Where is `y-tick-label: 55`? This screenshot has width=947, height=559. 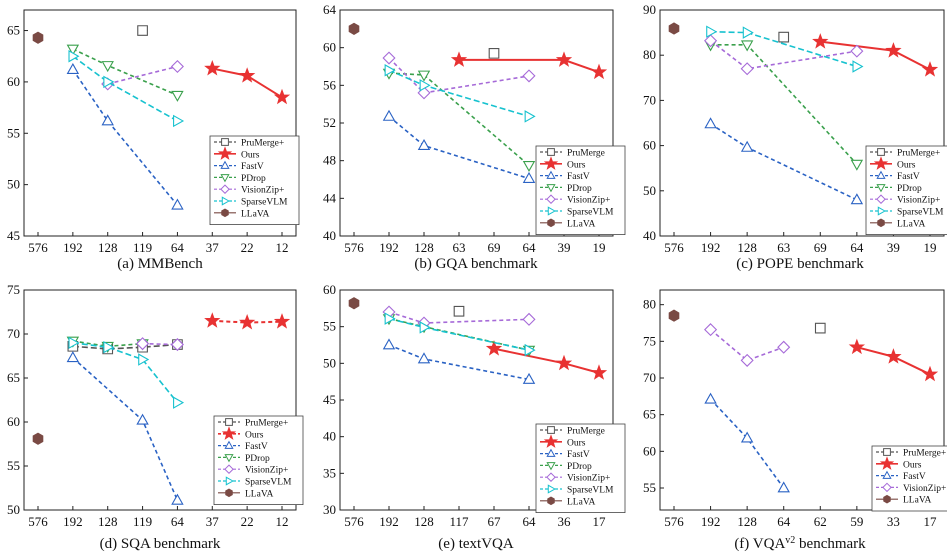 y-tick-label: 55 is located at coordinates (13, 132).